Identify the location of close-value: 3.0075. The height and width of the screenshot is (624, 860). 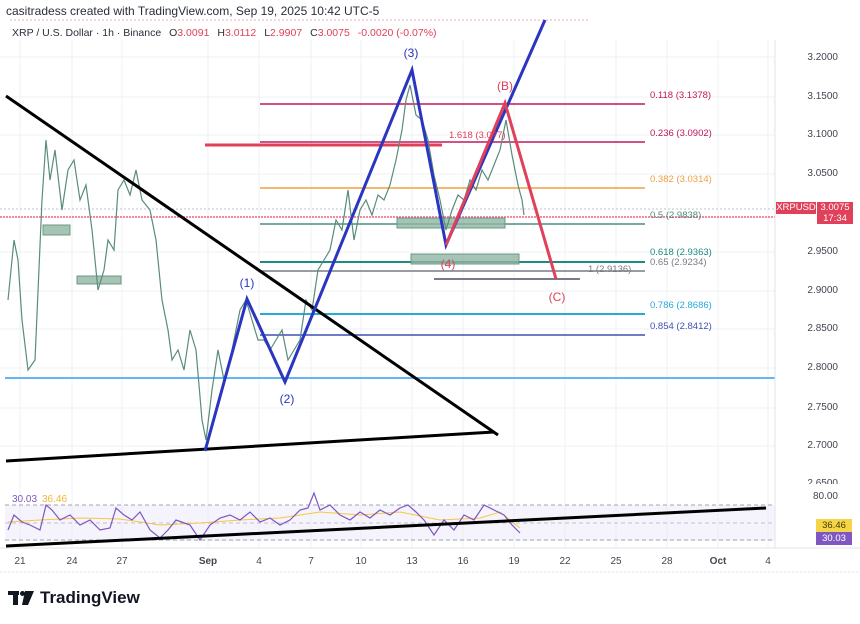
(333, 33).